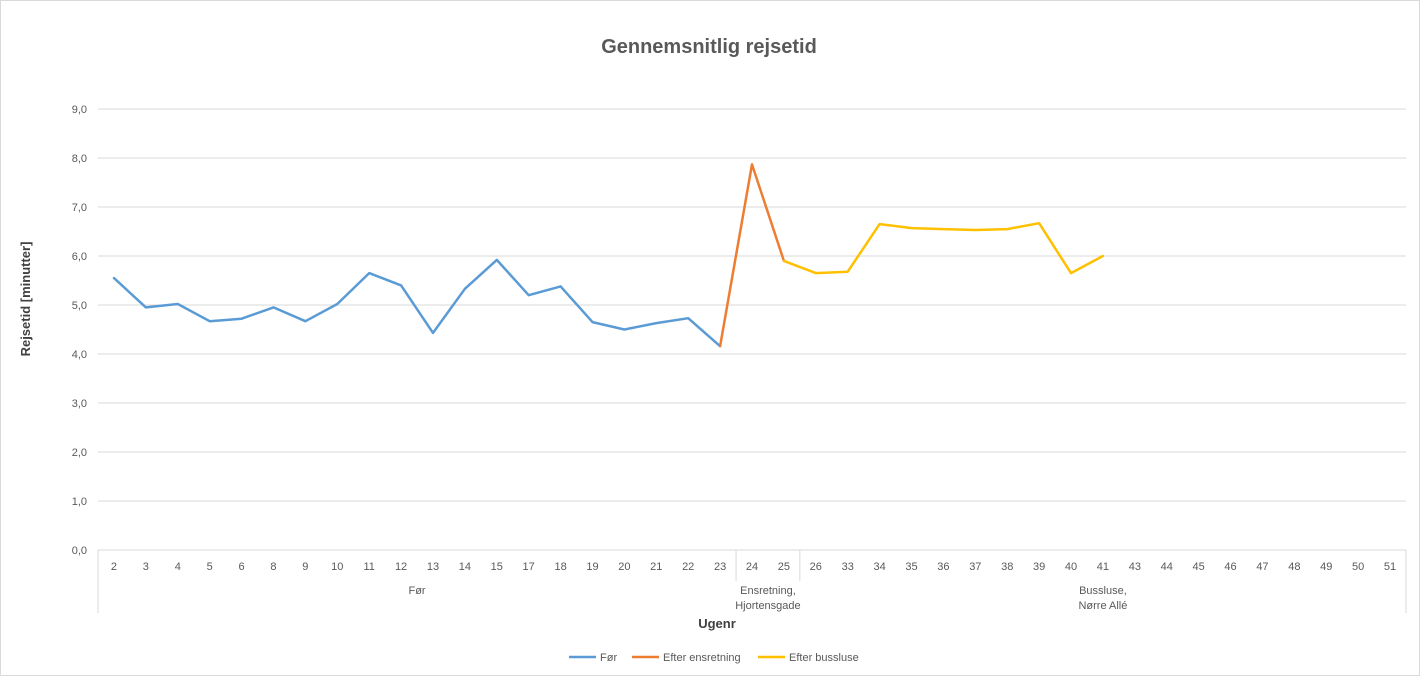  What do you see at coordinates (79, 330) in the screenshot?
I see `y-axis-ticks: 0,0 1,0 2,0 3,0 4,0 5,0 6,0 7,0 8,0 9,0` at bounding box center [79, 330].